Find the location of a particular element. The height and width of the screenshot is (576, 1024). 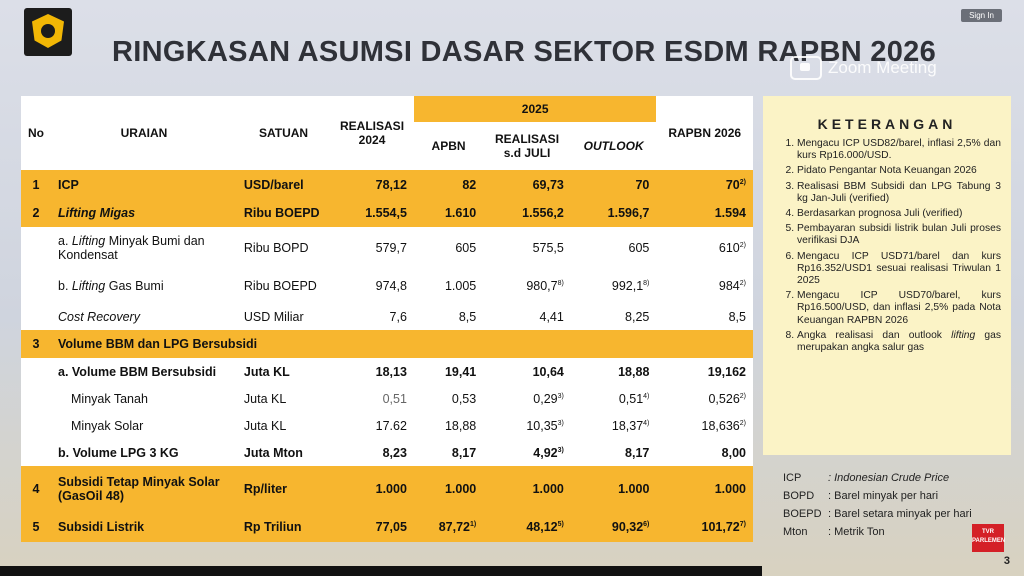

cell-outlook: 18,88 is located at coordinates (634, 371).